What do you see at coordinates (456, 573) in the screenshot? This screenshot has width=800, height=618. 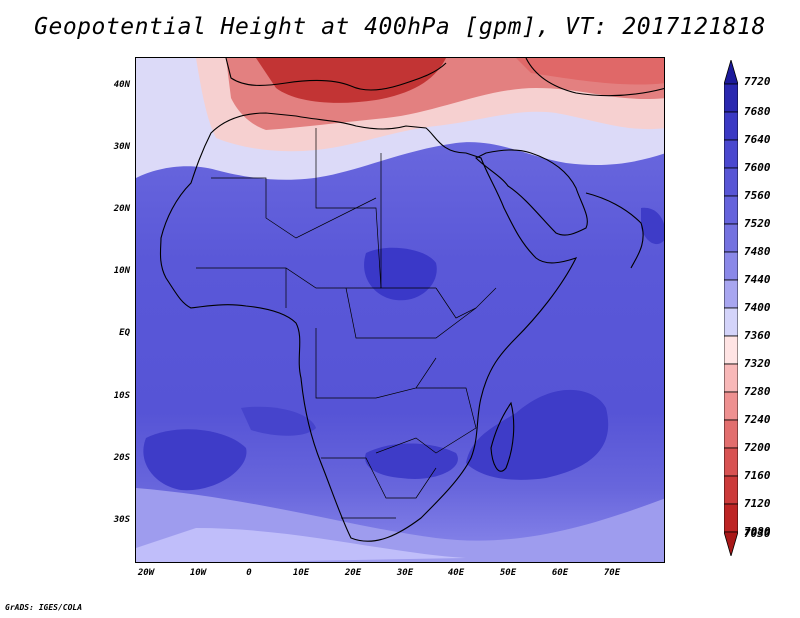 I see `lon-label: 40E` at bounding box center [456, 573].